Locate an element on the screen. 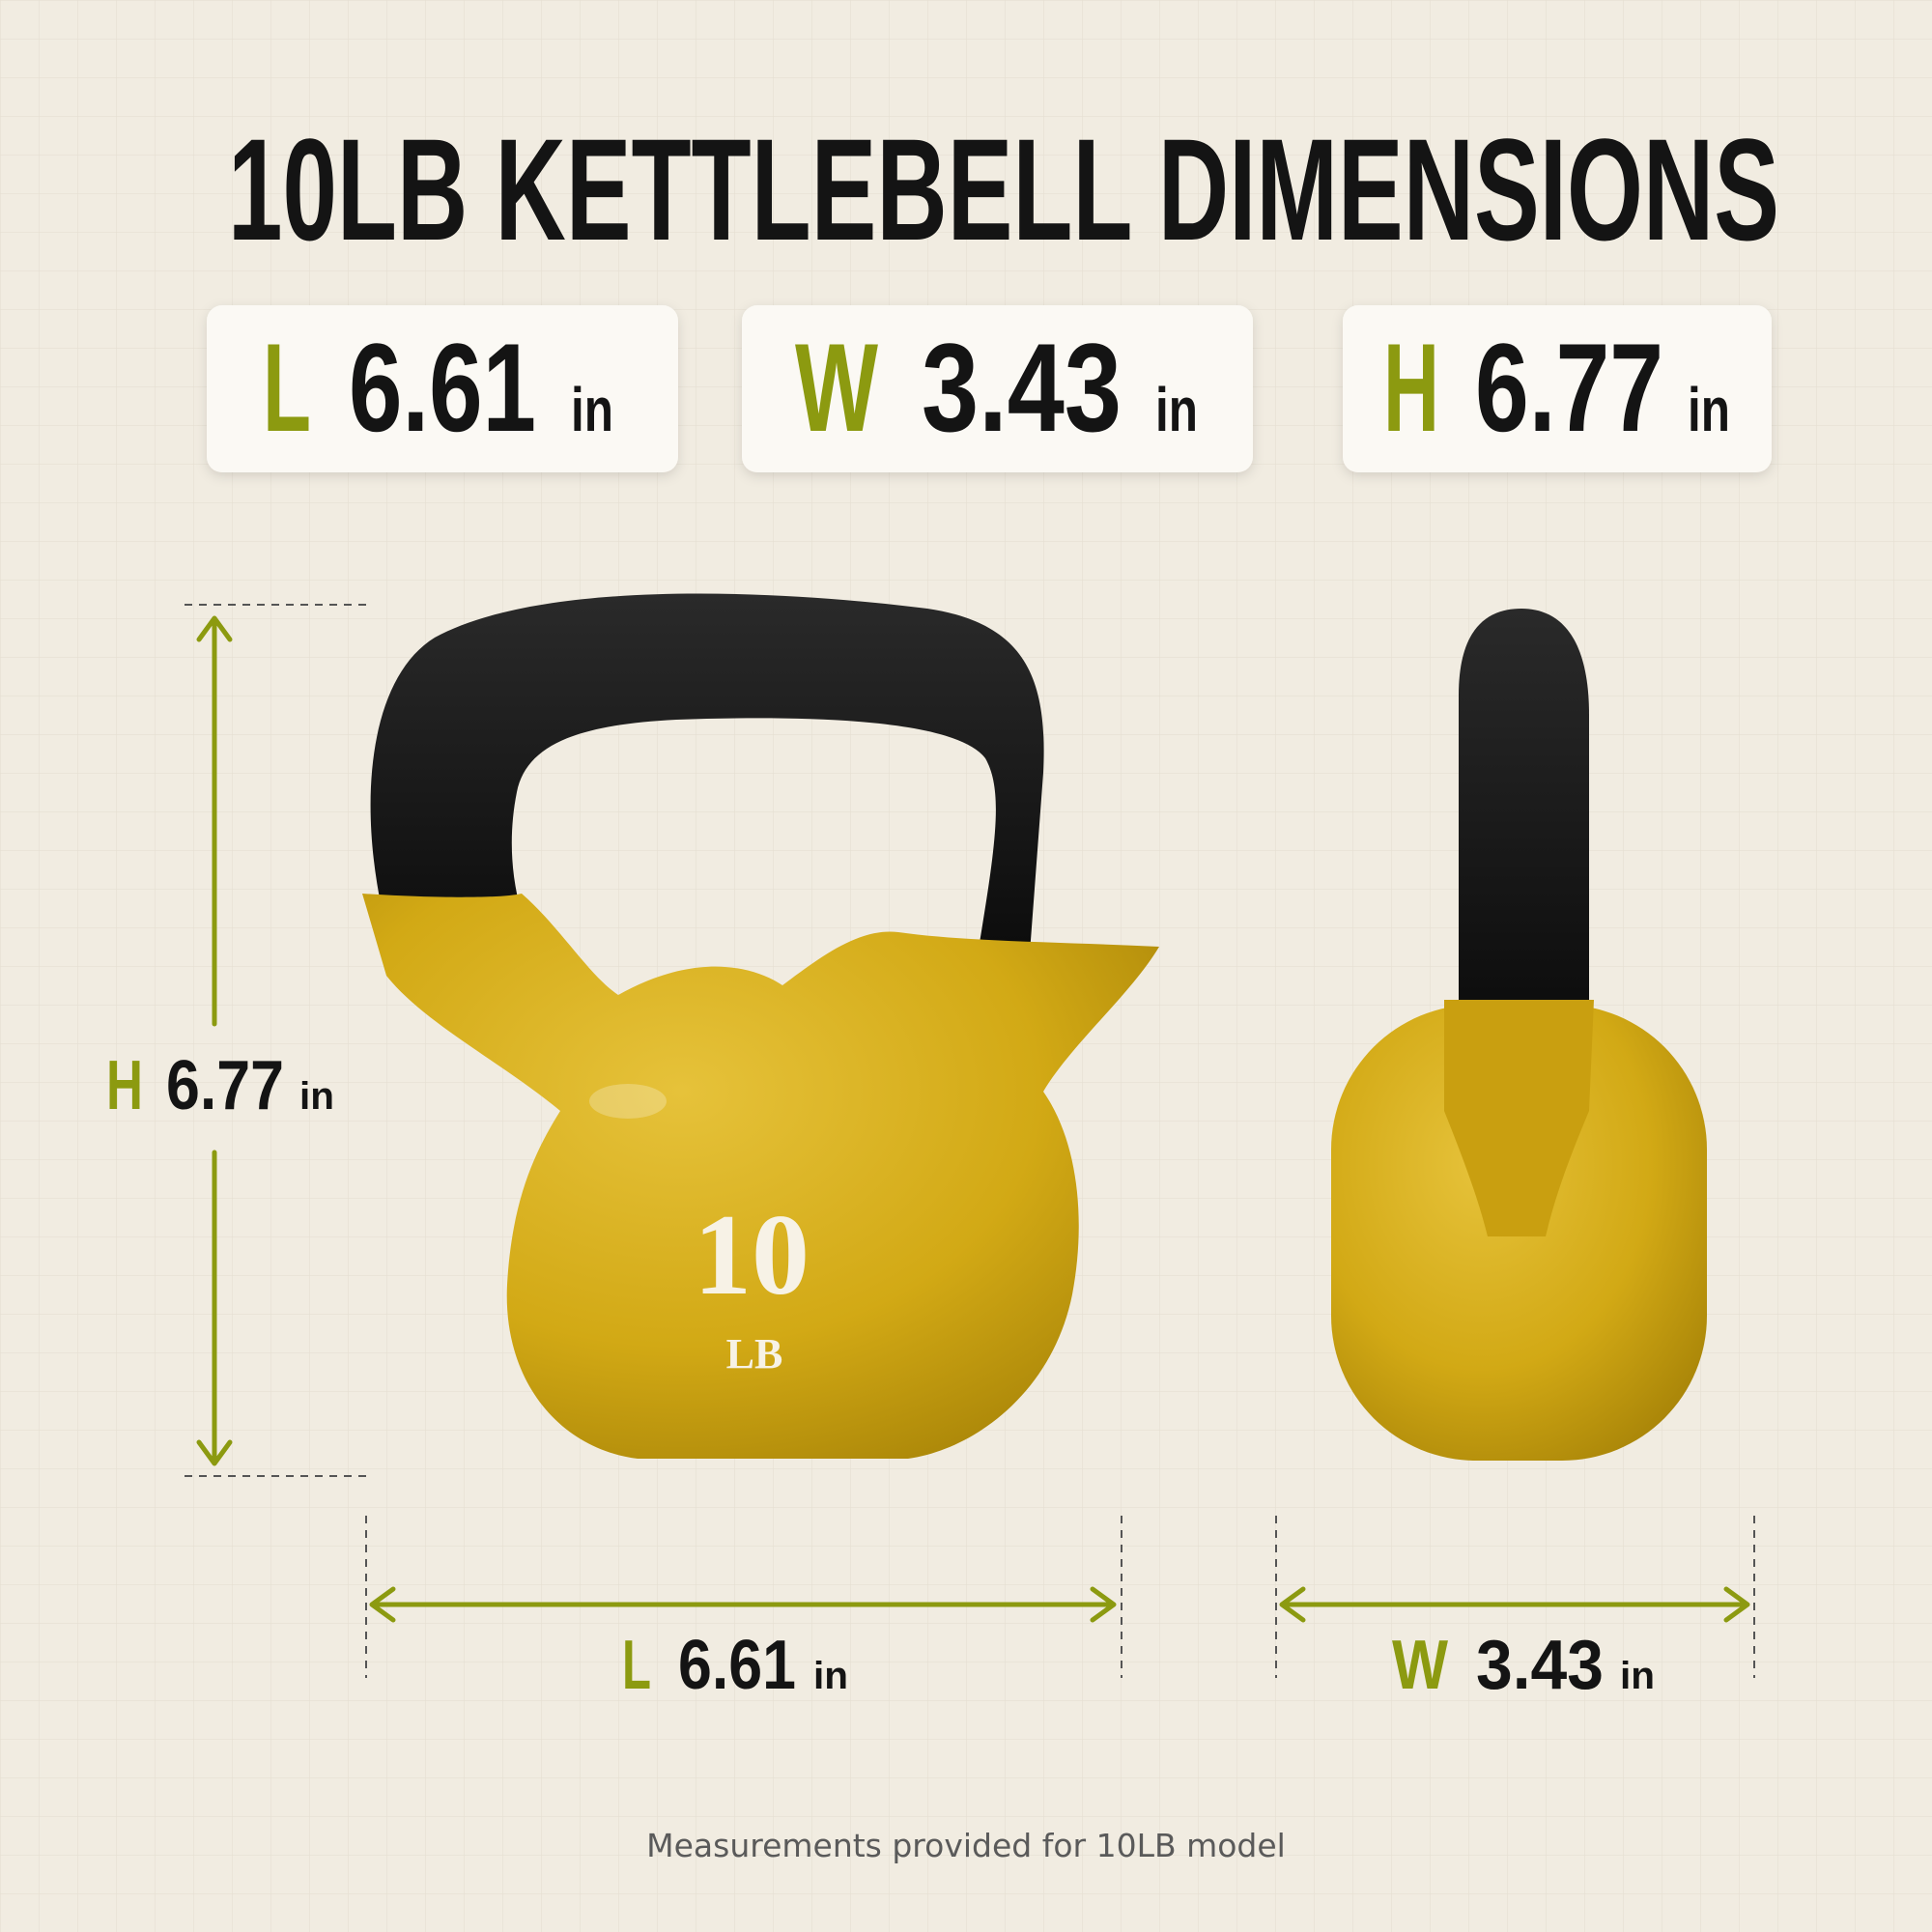 This screenshot has width=1932, height=1932. dimension-card: L 6.61 in is located at coordinates (442, 388).